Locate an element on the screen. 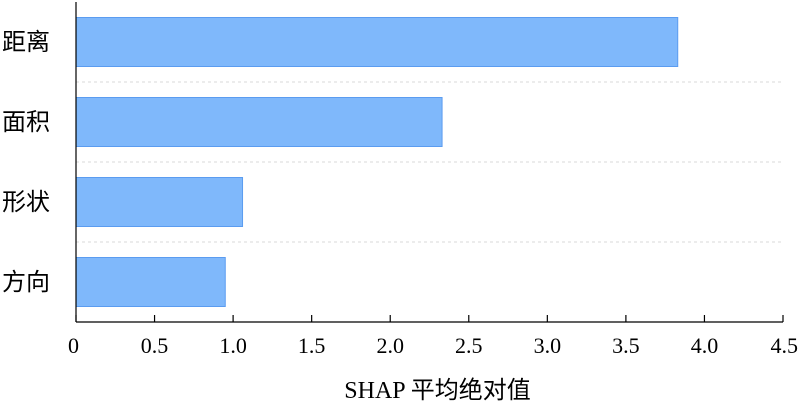  x-axis-title: SHAP 平均绝对值 is located at coordinates (437, 390).